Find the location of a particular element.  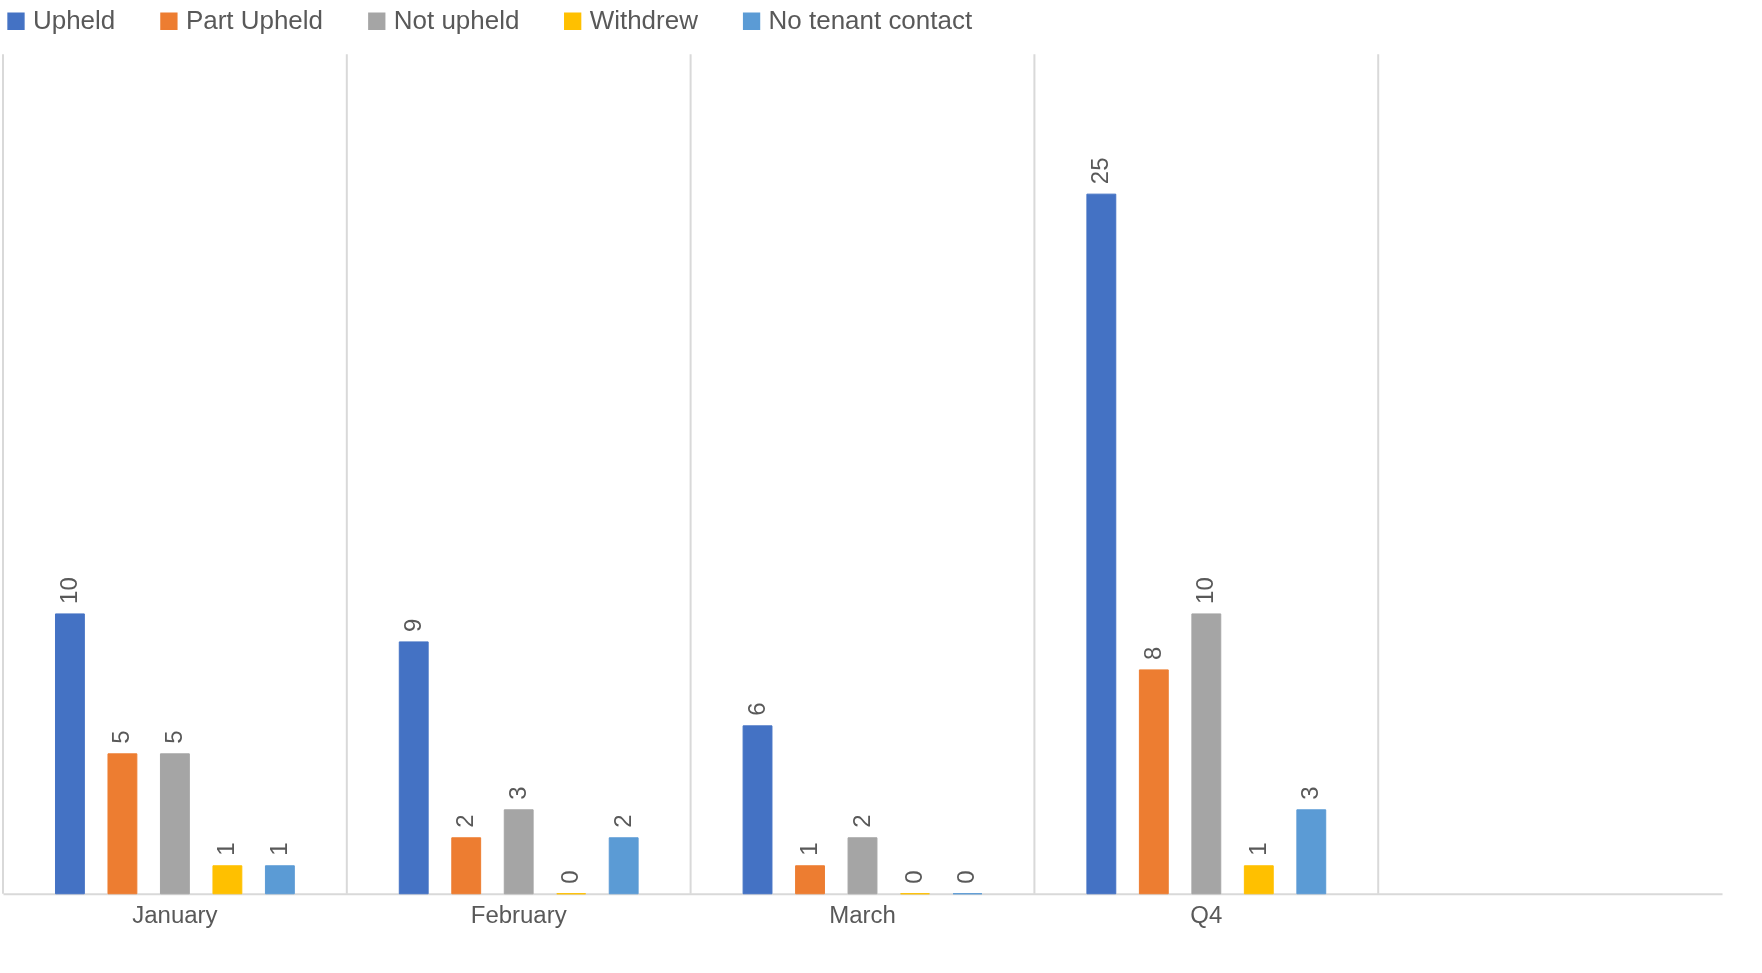

data-label: 25 is located at coordinates (1100, 171).